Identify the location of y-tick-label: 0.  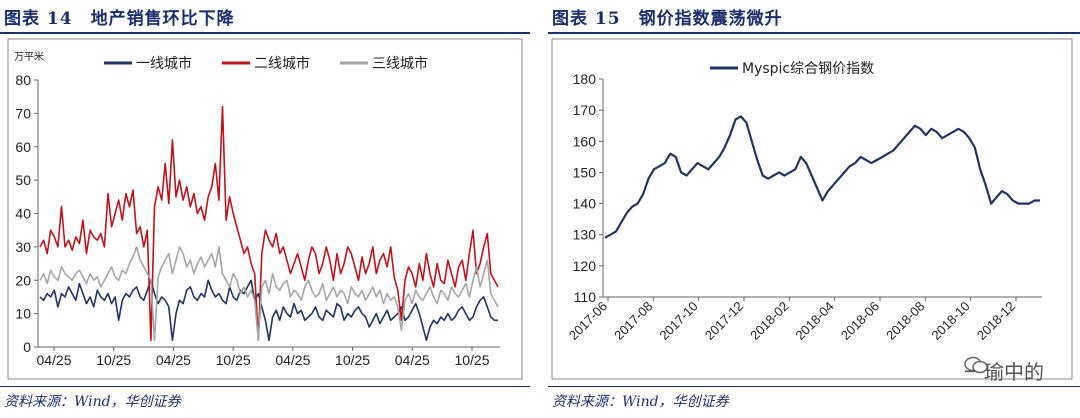
(27, 347).